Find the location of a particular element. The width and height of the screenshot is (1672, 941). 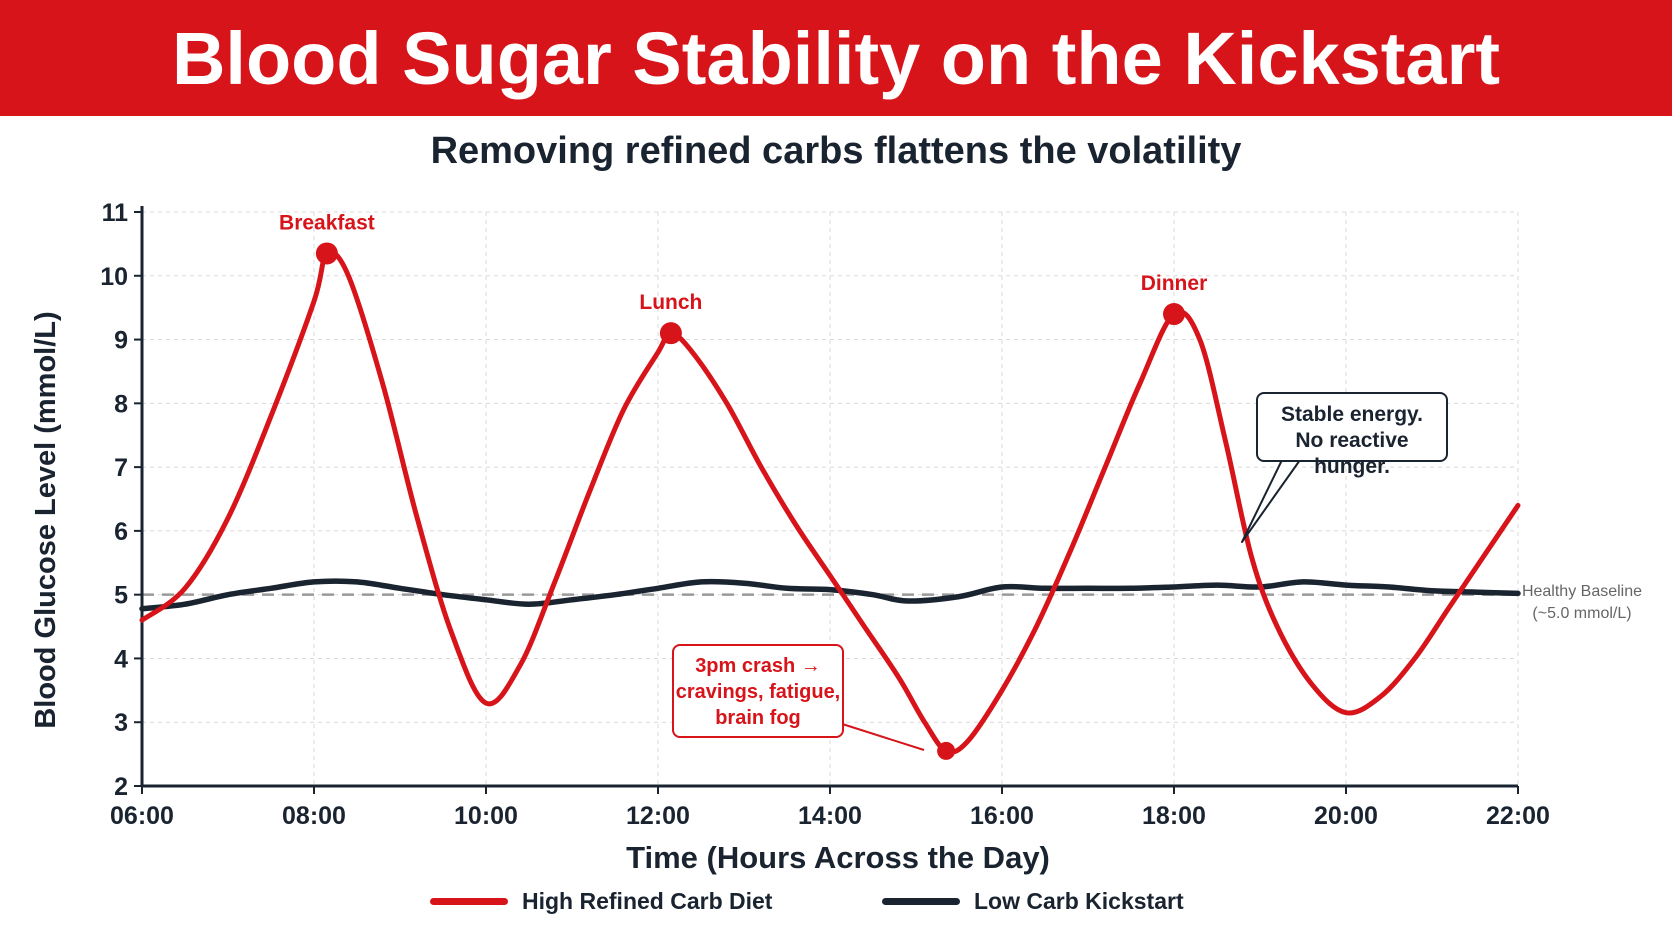

series-line-low-carb is located at coordinates (830, 595).